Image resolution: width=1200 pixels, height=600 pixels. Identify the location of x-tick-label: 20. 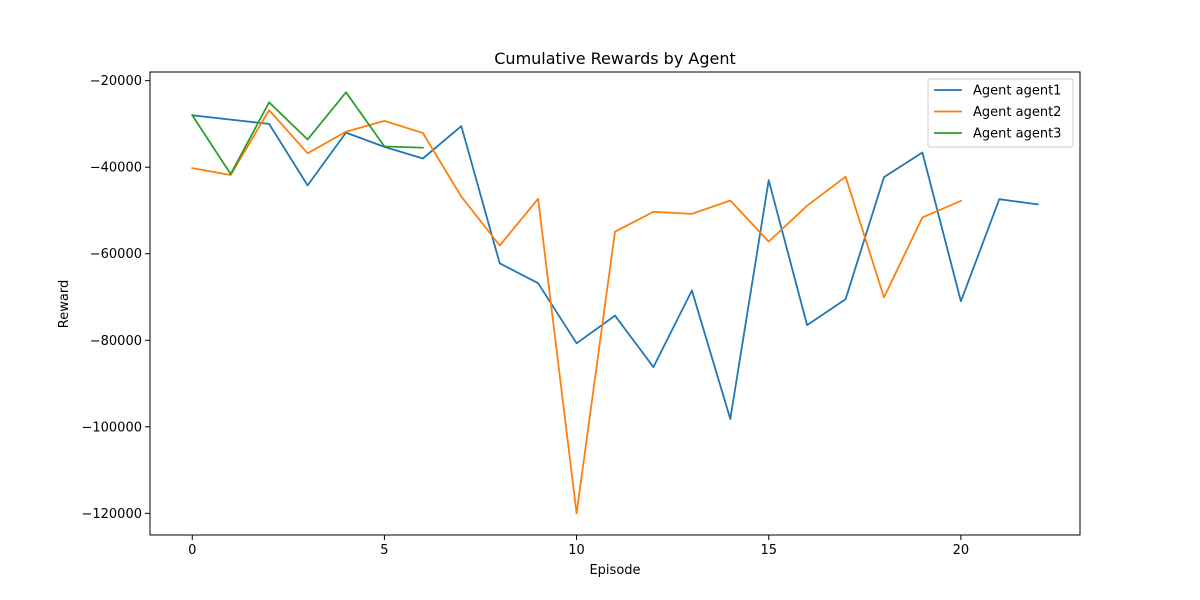
(961, 550).